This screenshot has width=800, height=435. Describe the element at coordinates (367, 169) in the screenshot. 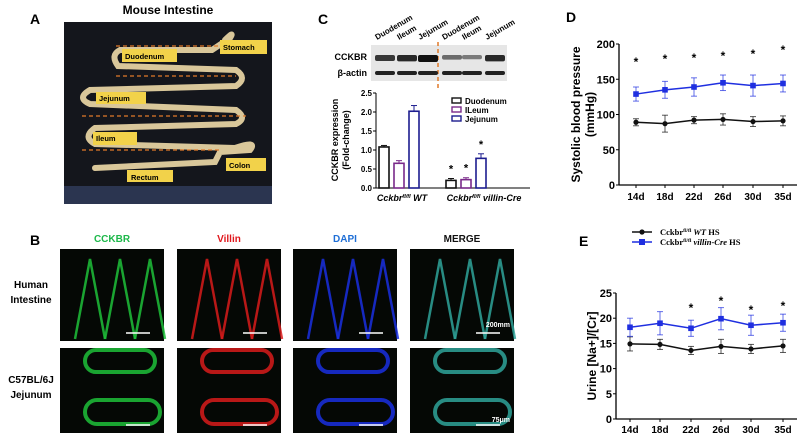

I see `y-tick-label: 0.5` at that location.